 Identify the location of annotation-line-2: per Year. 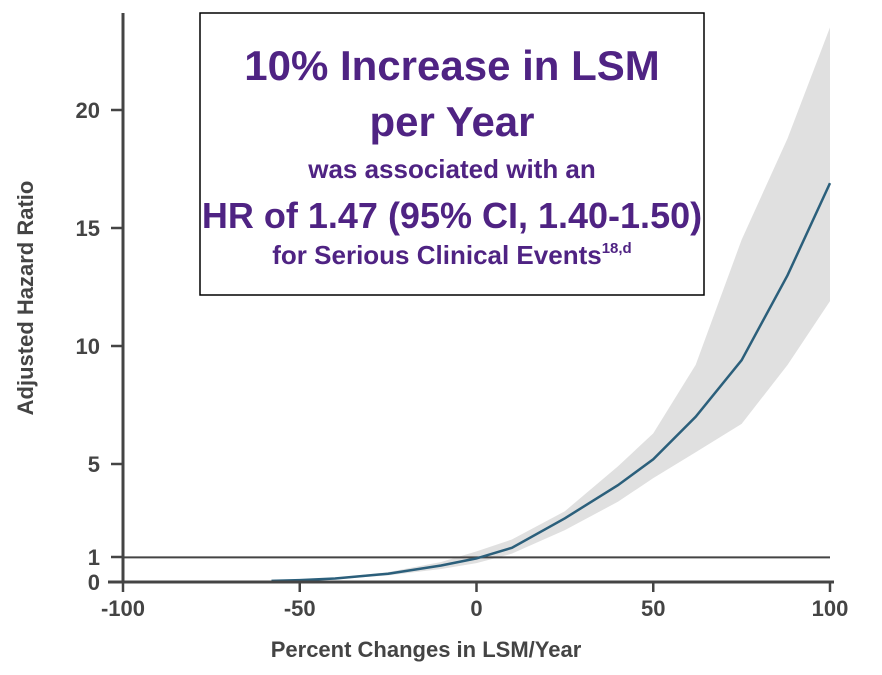
(451, 121).